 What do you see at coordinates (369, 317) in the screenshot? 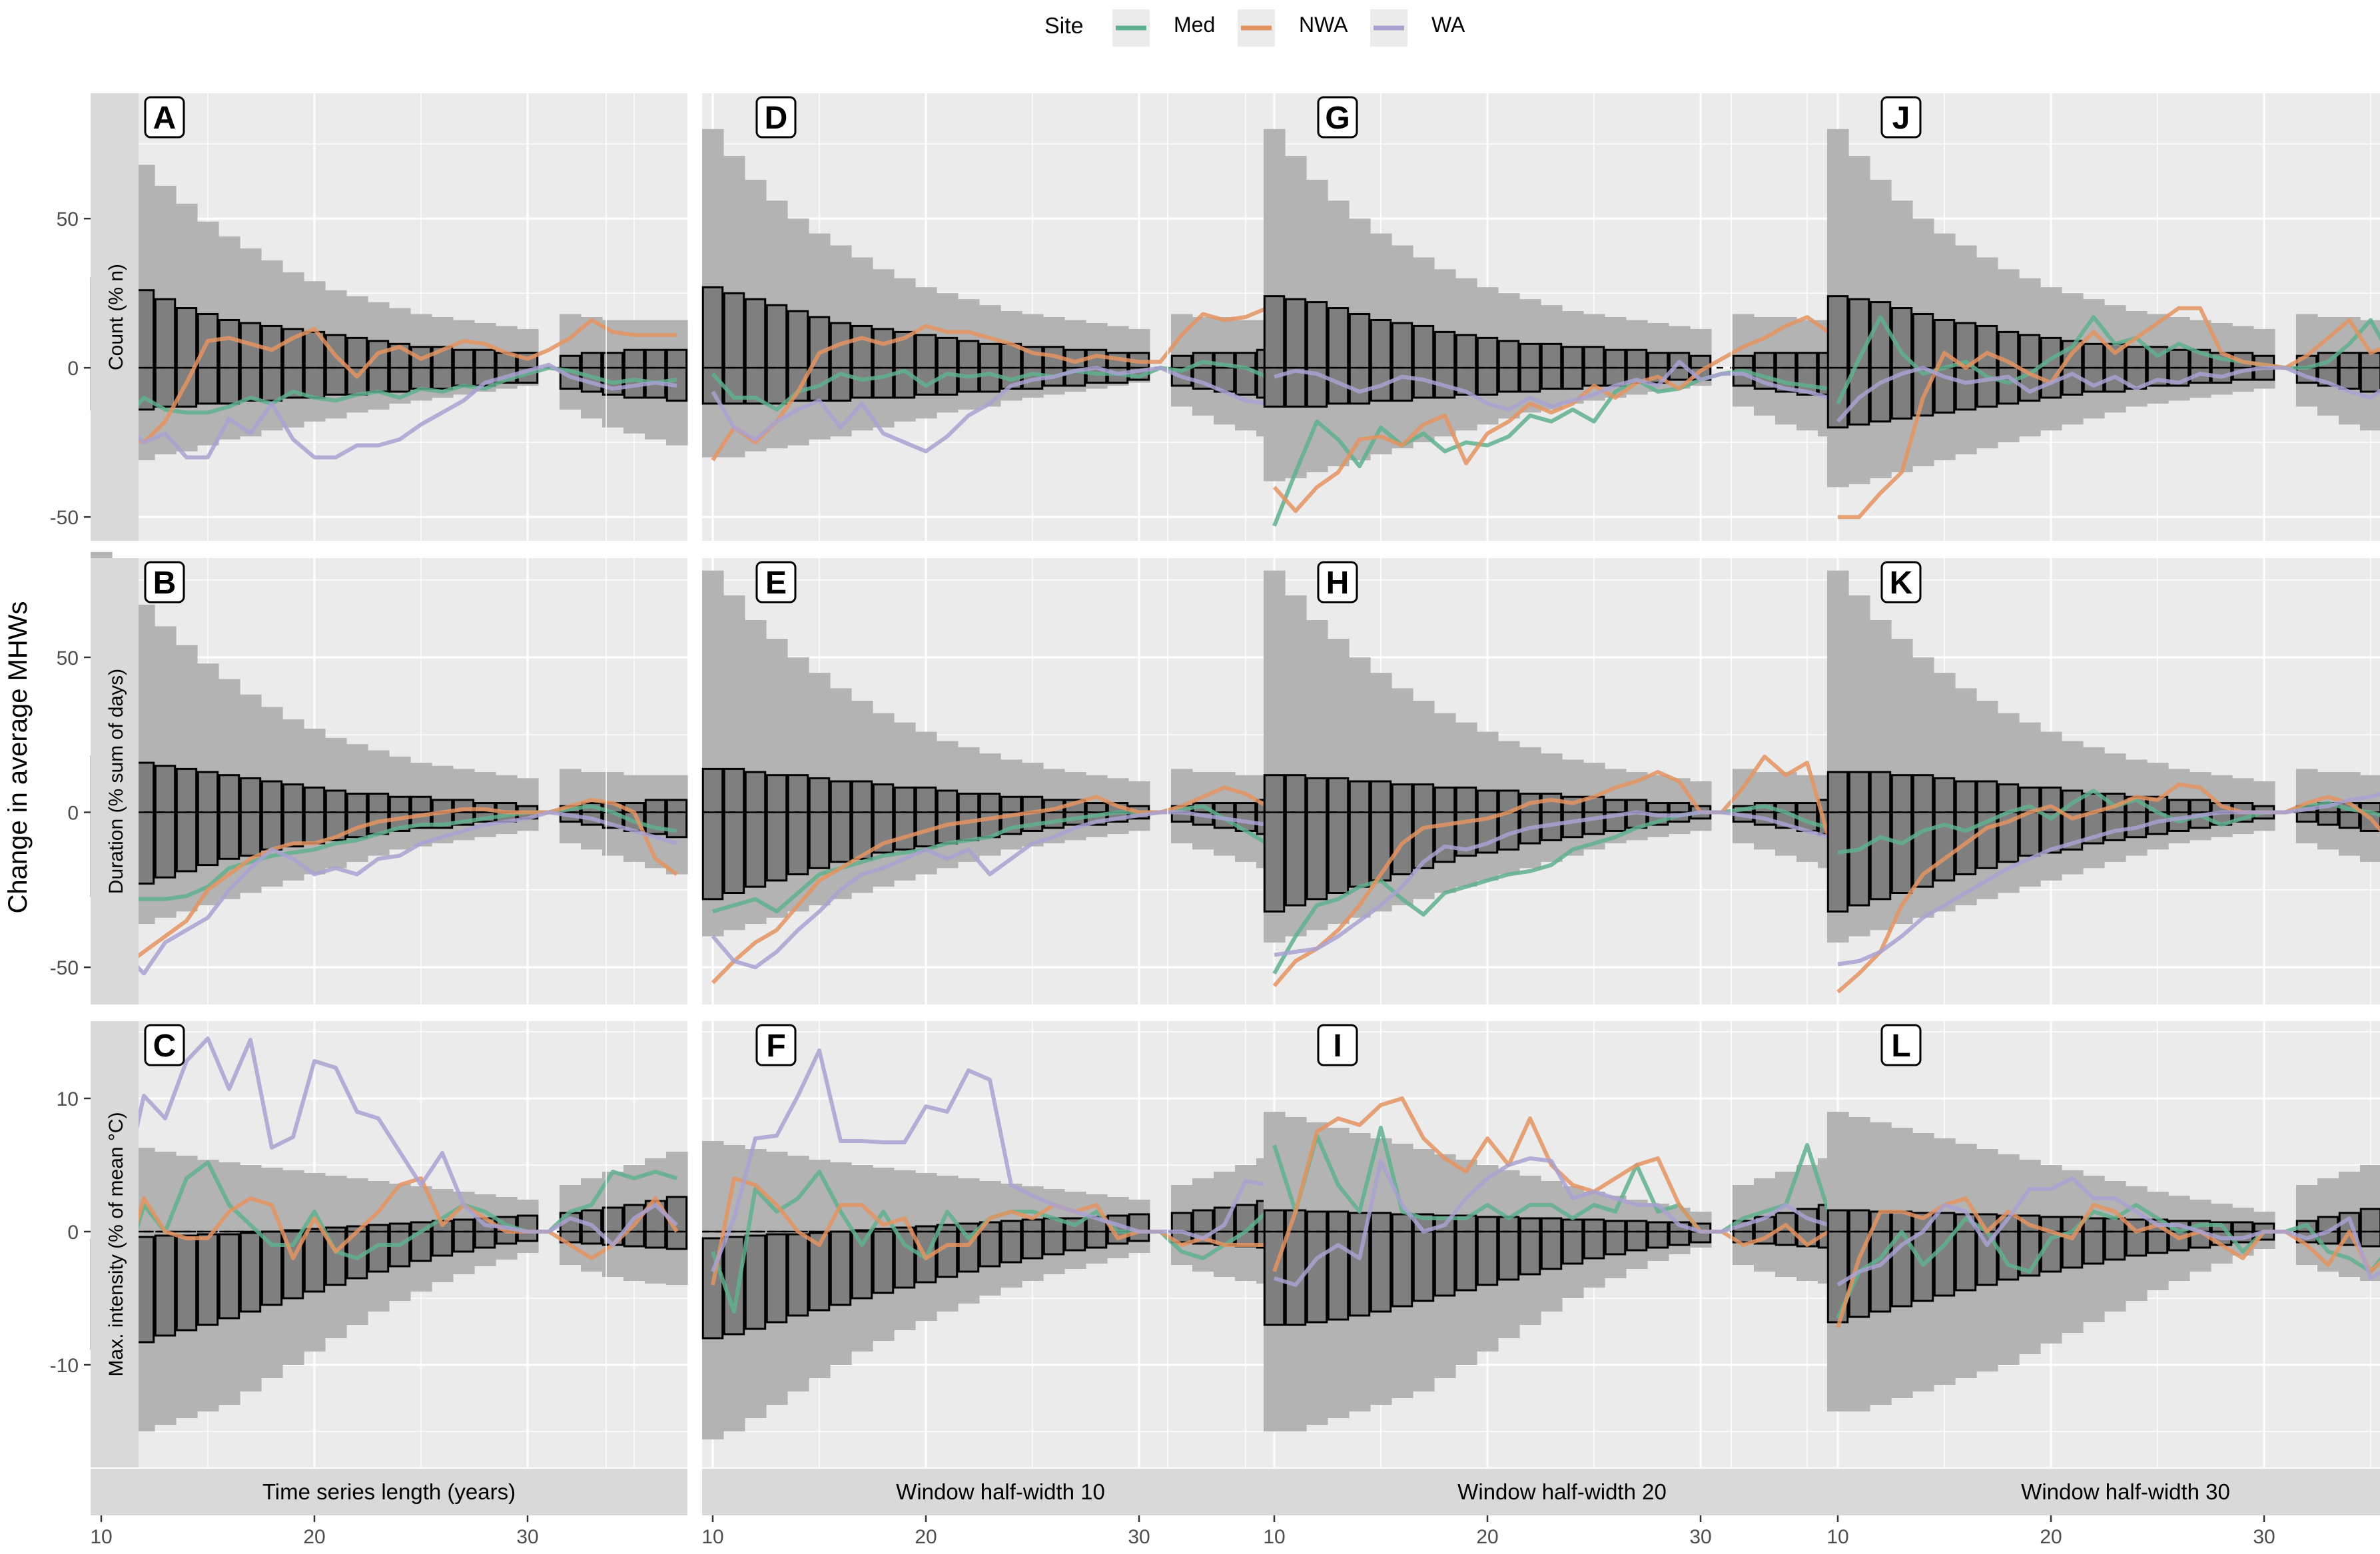
I see `panel-a: A Count (% n) -50 0 50` at bounding box center [369, 317].